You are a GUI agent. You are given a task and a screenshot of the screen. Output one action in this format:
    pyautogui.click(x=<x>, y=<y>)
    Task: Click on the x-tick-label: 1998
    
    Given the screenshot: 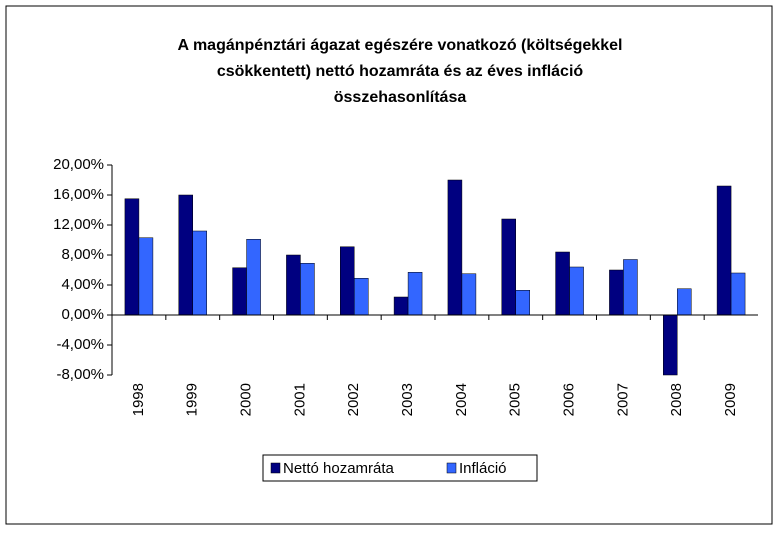 What is the action you would take?
    pyautogui.click(x=138, y=399)
    